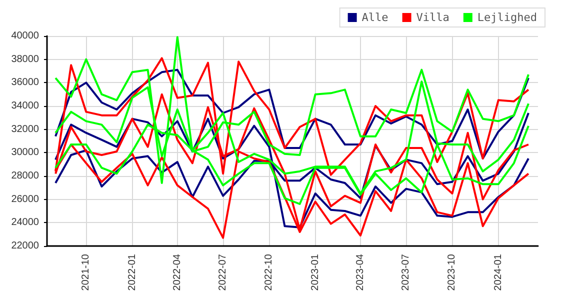 Image resolution: width=585 pixels, height=300 pixels. Describe the element at coordinates (25, 129) in the screenshot. I see `y-tick-label: 32000` at that location.